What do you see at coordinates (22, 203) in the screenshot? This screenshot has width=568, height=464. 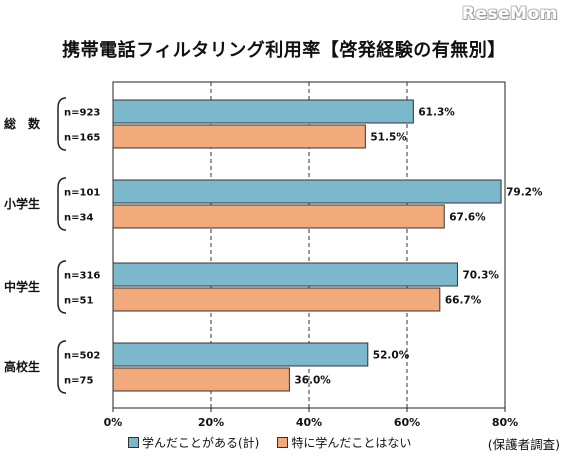 I see `category-label: 小学生` at bounding box center [22, 203].